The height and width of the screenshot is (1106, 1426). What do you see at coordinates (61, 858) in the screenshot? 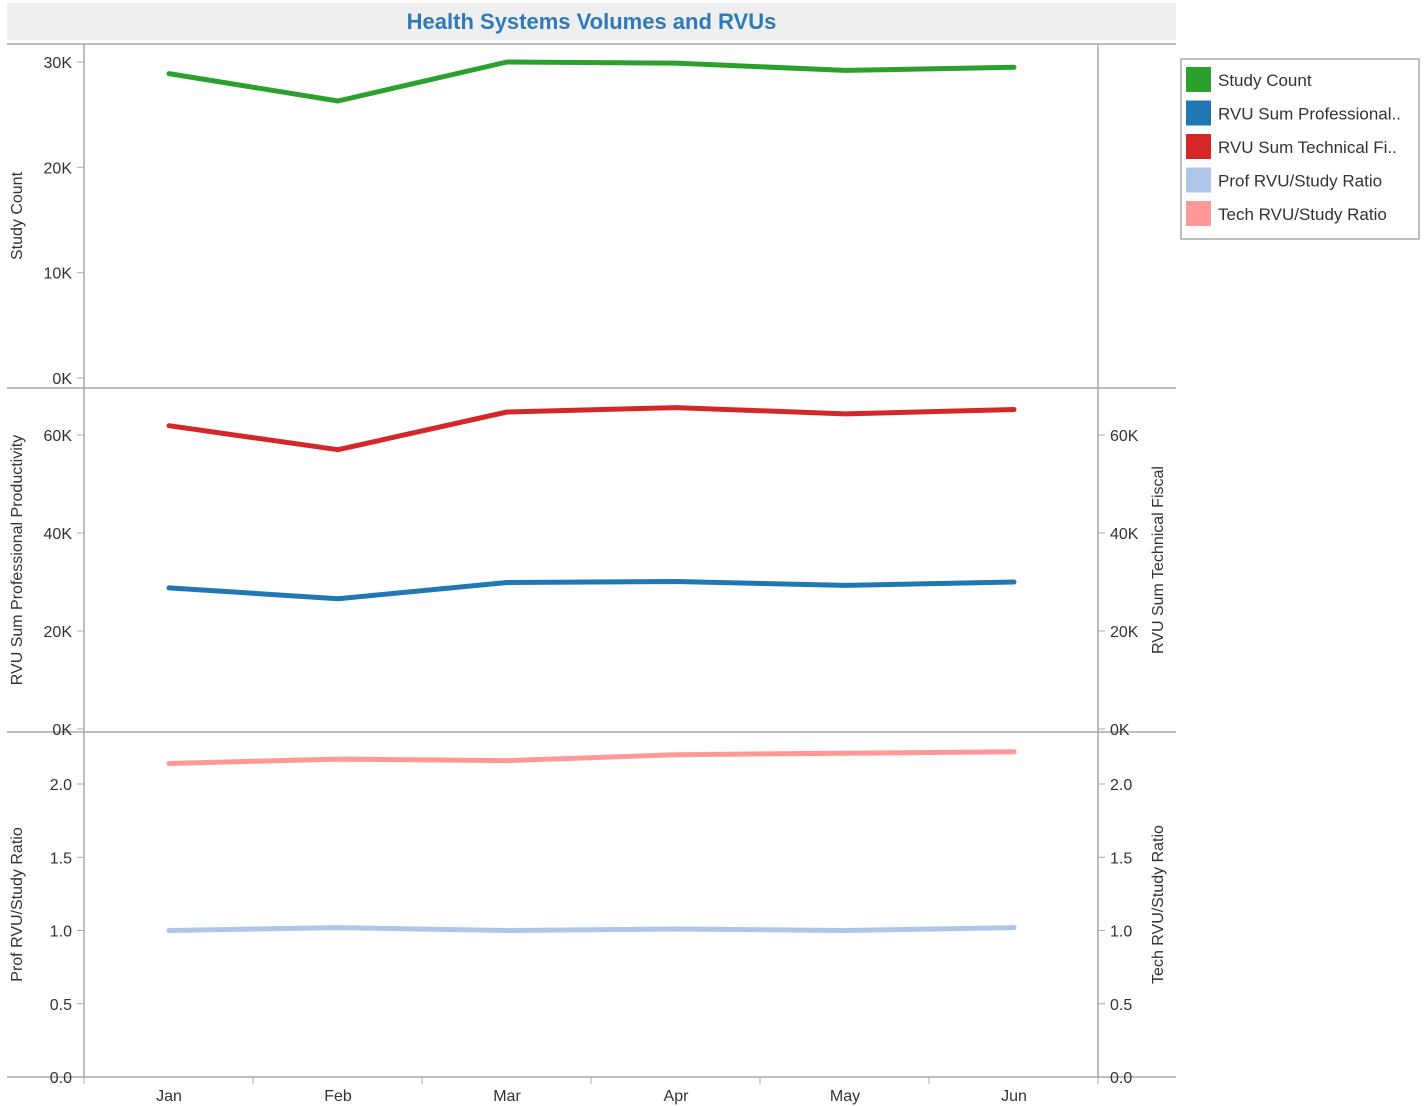
I see `y-tick-label-left: 1.5` at bounding box center [61, 858].